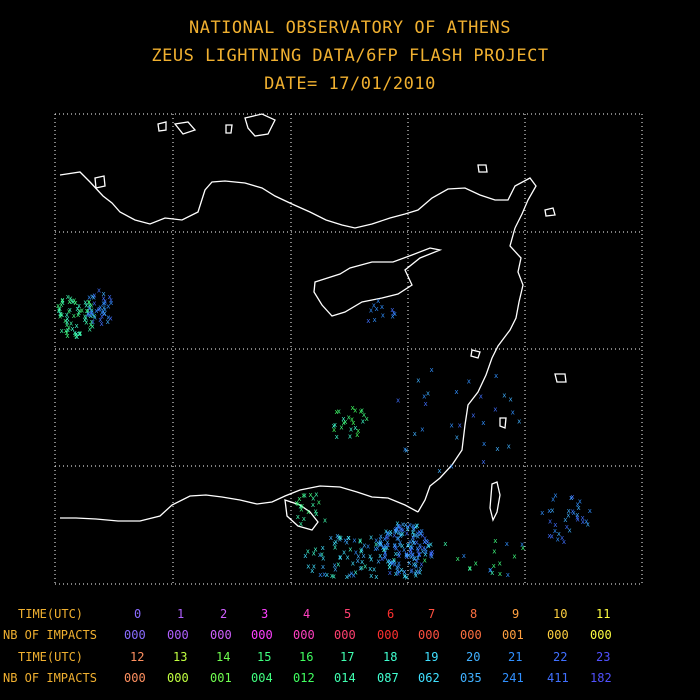 Image resolution: width=700 pixels, height=700 pixels. Describe the element at coordinates (388, 635) in the screenshot. I see `row1-counts-6: 000` at that location.